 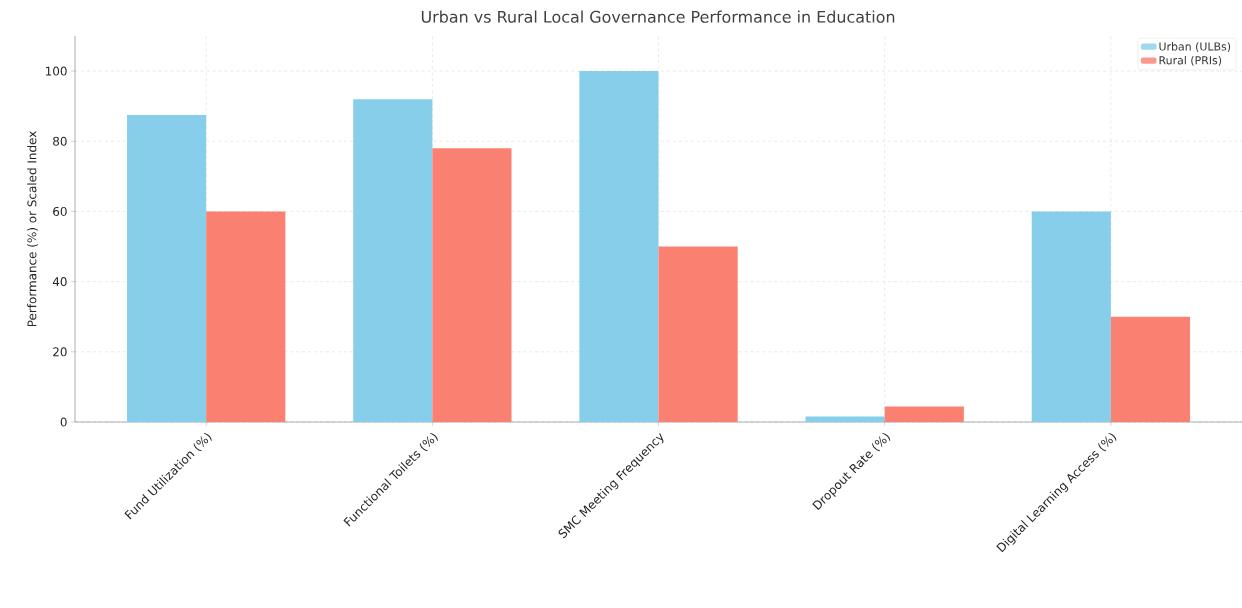 I want to click on legend-label: Rural (PRIs), so click(x=1190, y=60).